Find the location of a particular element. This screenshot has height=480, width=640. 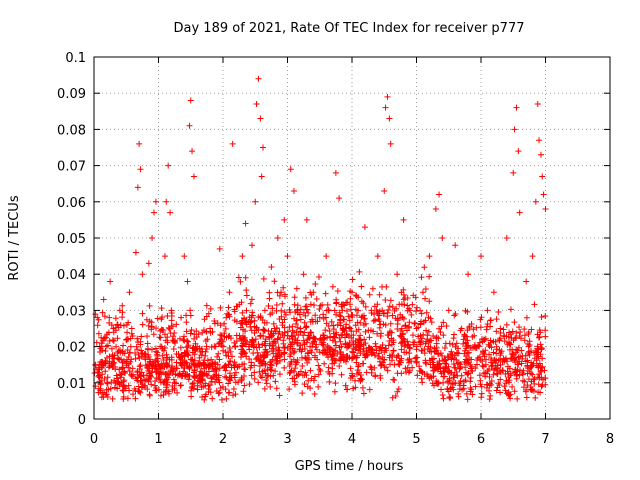

x-tick-label: 3 is located at coordinates (287, 439).